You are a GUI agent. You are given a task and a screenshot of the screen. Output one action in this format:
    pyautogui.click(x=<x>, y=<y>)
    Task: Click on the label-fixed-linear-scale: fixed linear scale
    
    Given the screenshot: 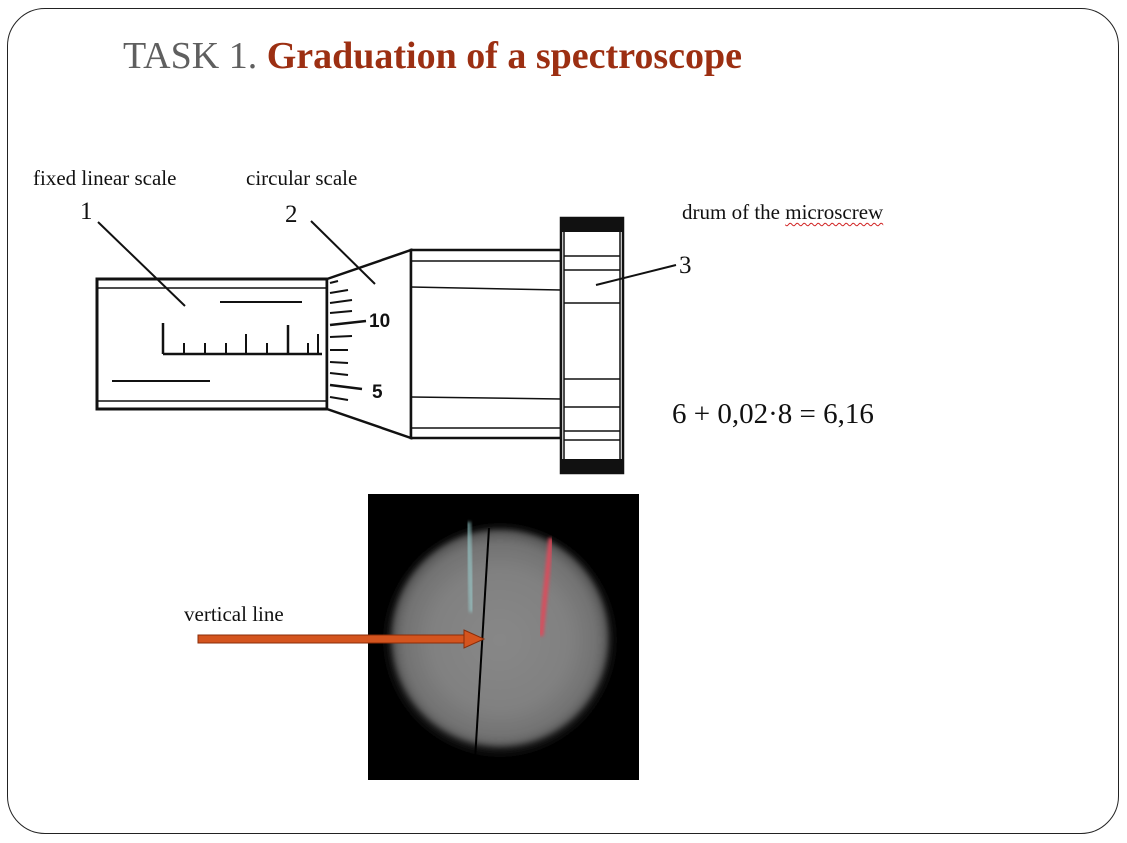 What is the action you would take?
    pyautogui.click(x=105, y=178)
    